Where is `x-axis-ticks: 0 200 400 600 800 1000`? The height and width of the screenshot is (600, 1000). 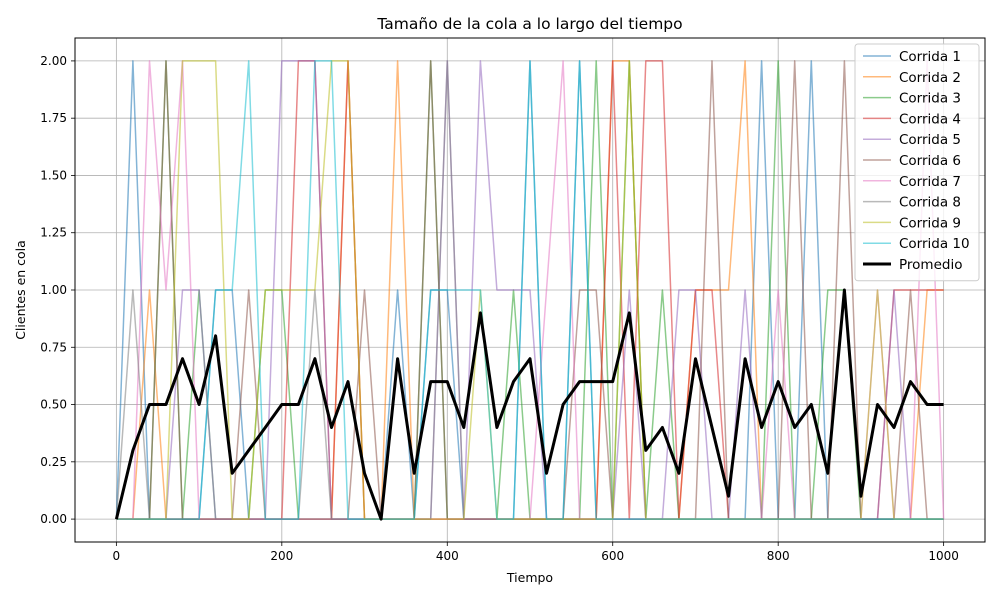 x-axis-ticks: 0 200 400 600 800 1000 is located at coordinates (536, 552).